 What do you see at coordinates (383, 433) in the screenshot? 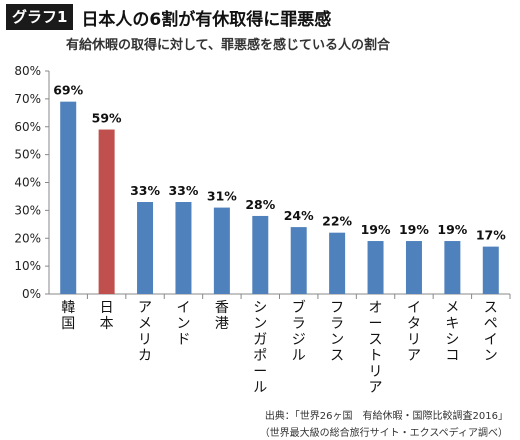
I see `source-line-2: （世界最大級の総合旅行サイト・エクスペディア調べ）` at bounding box center [383, 433].